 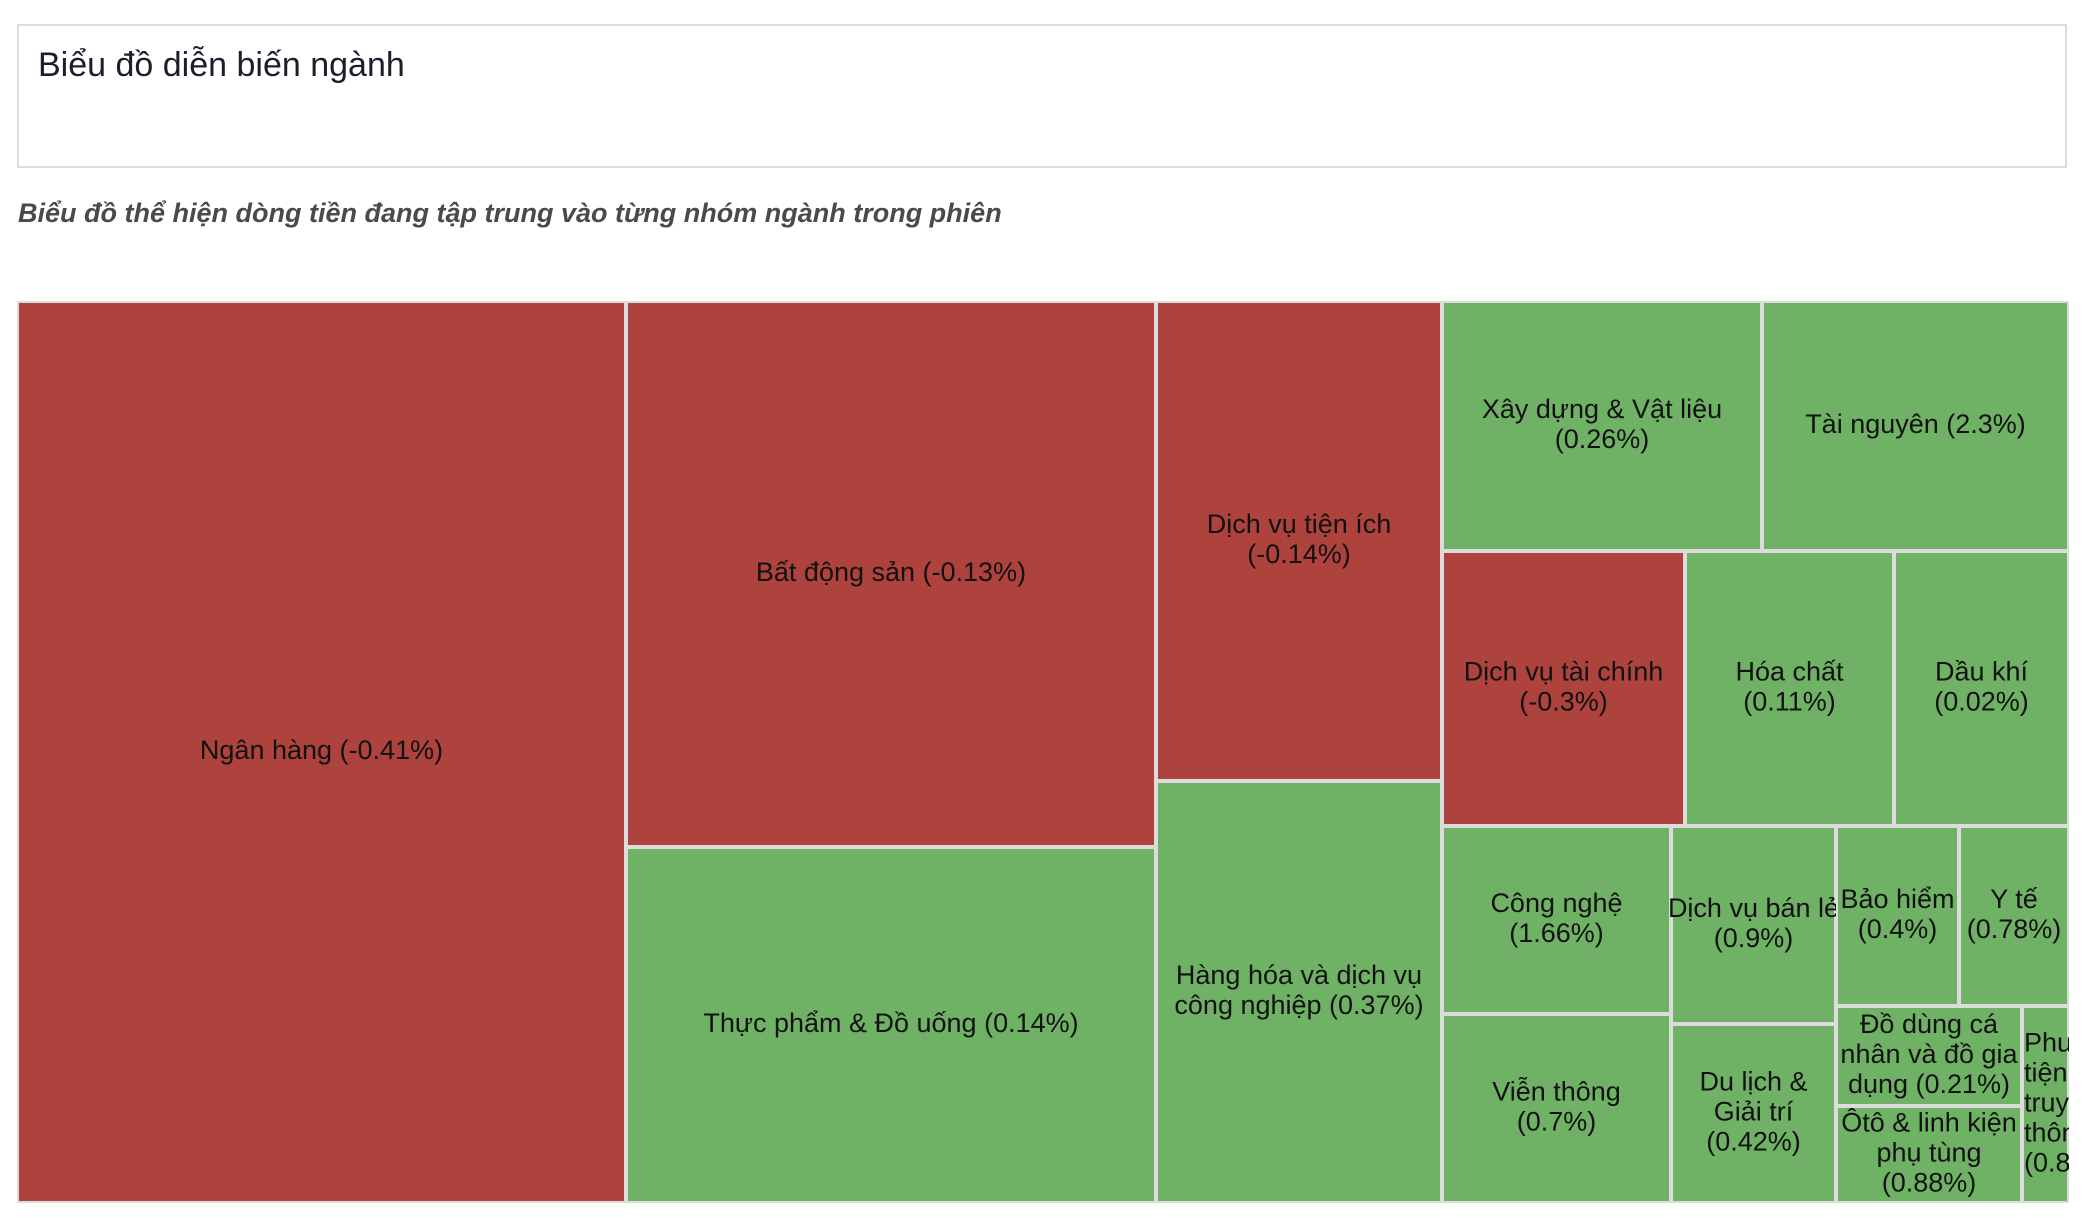 What do you see at coordinates (2046, 1043) in the screenshot?
I see `tile-label: Phư` at bounding box center [2046, 1043].